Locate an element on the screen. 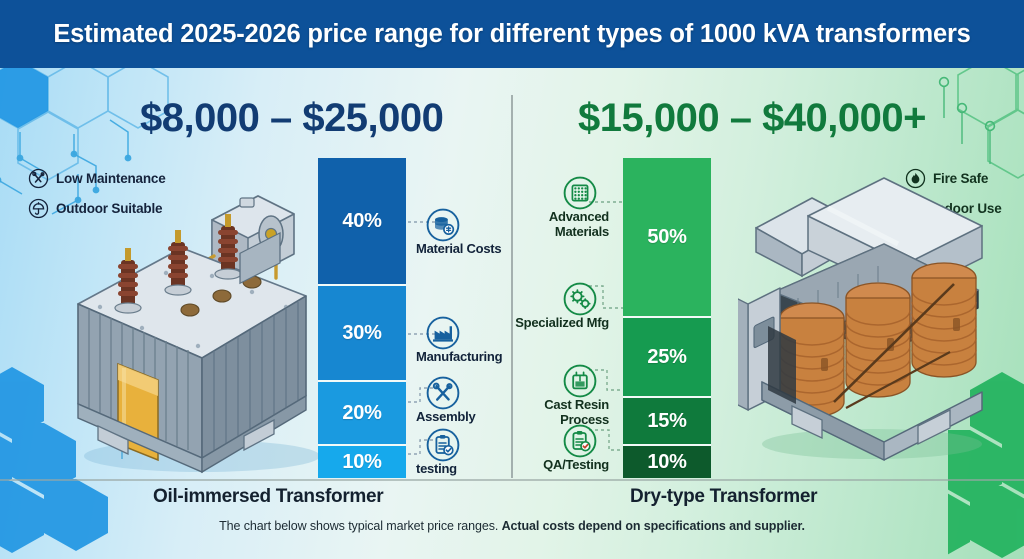 Image resolution: width=1024 pixels, height=559 pixels. bar-segment: 15% is located at coordinates (667, 422).